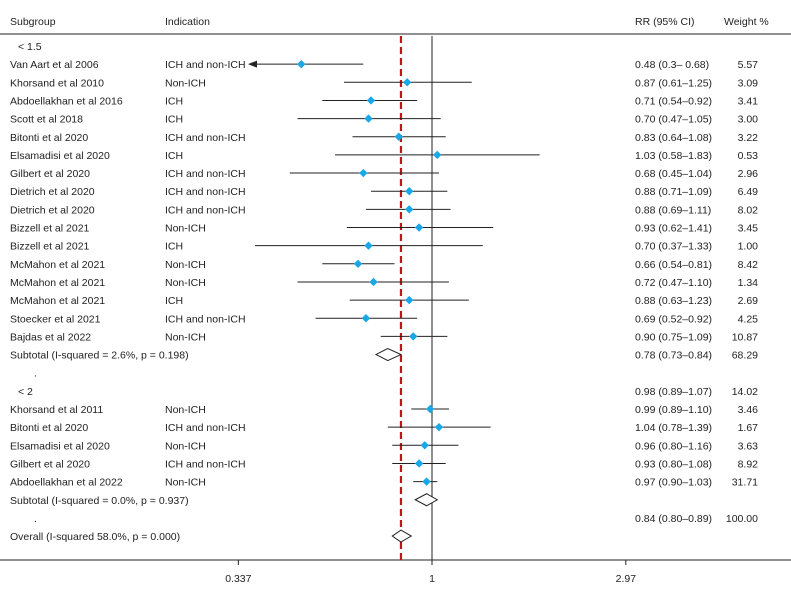 The width and height of the screenshot is (791, 590). What do you see at coordinates (748, 156) in the screenshot?
I see `weight-value: 0.53` at bounding box center [748, 156].